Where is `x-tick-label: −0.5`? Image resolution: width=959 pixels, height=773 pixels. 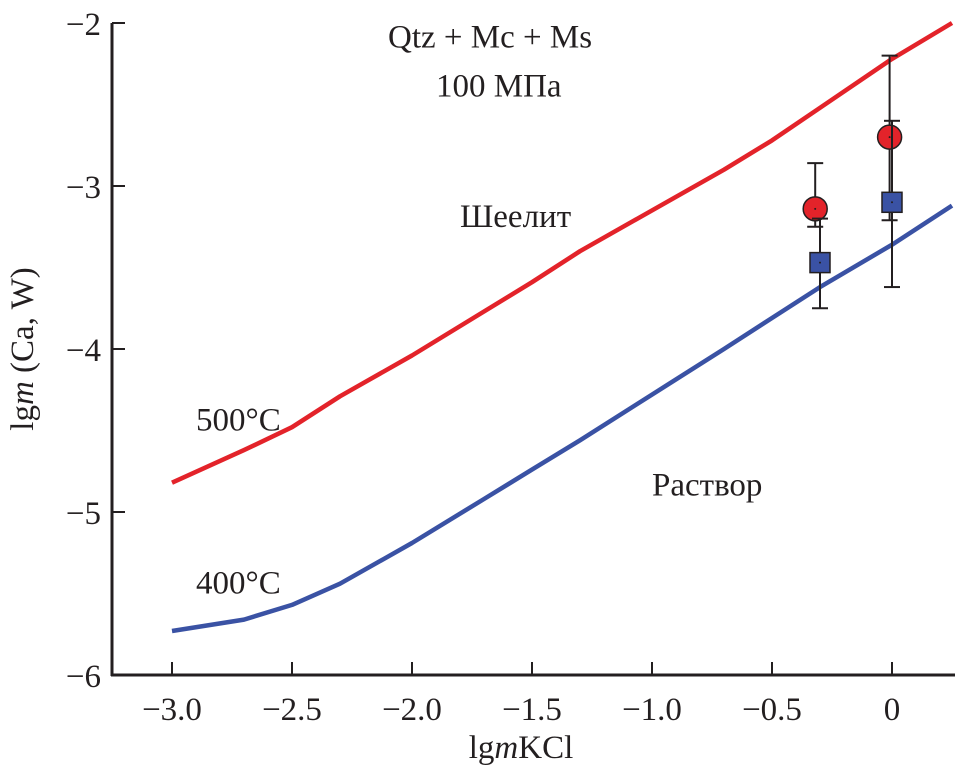
x-tick-label: −0.5 is located at coordinates (772, 710).